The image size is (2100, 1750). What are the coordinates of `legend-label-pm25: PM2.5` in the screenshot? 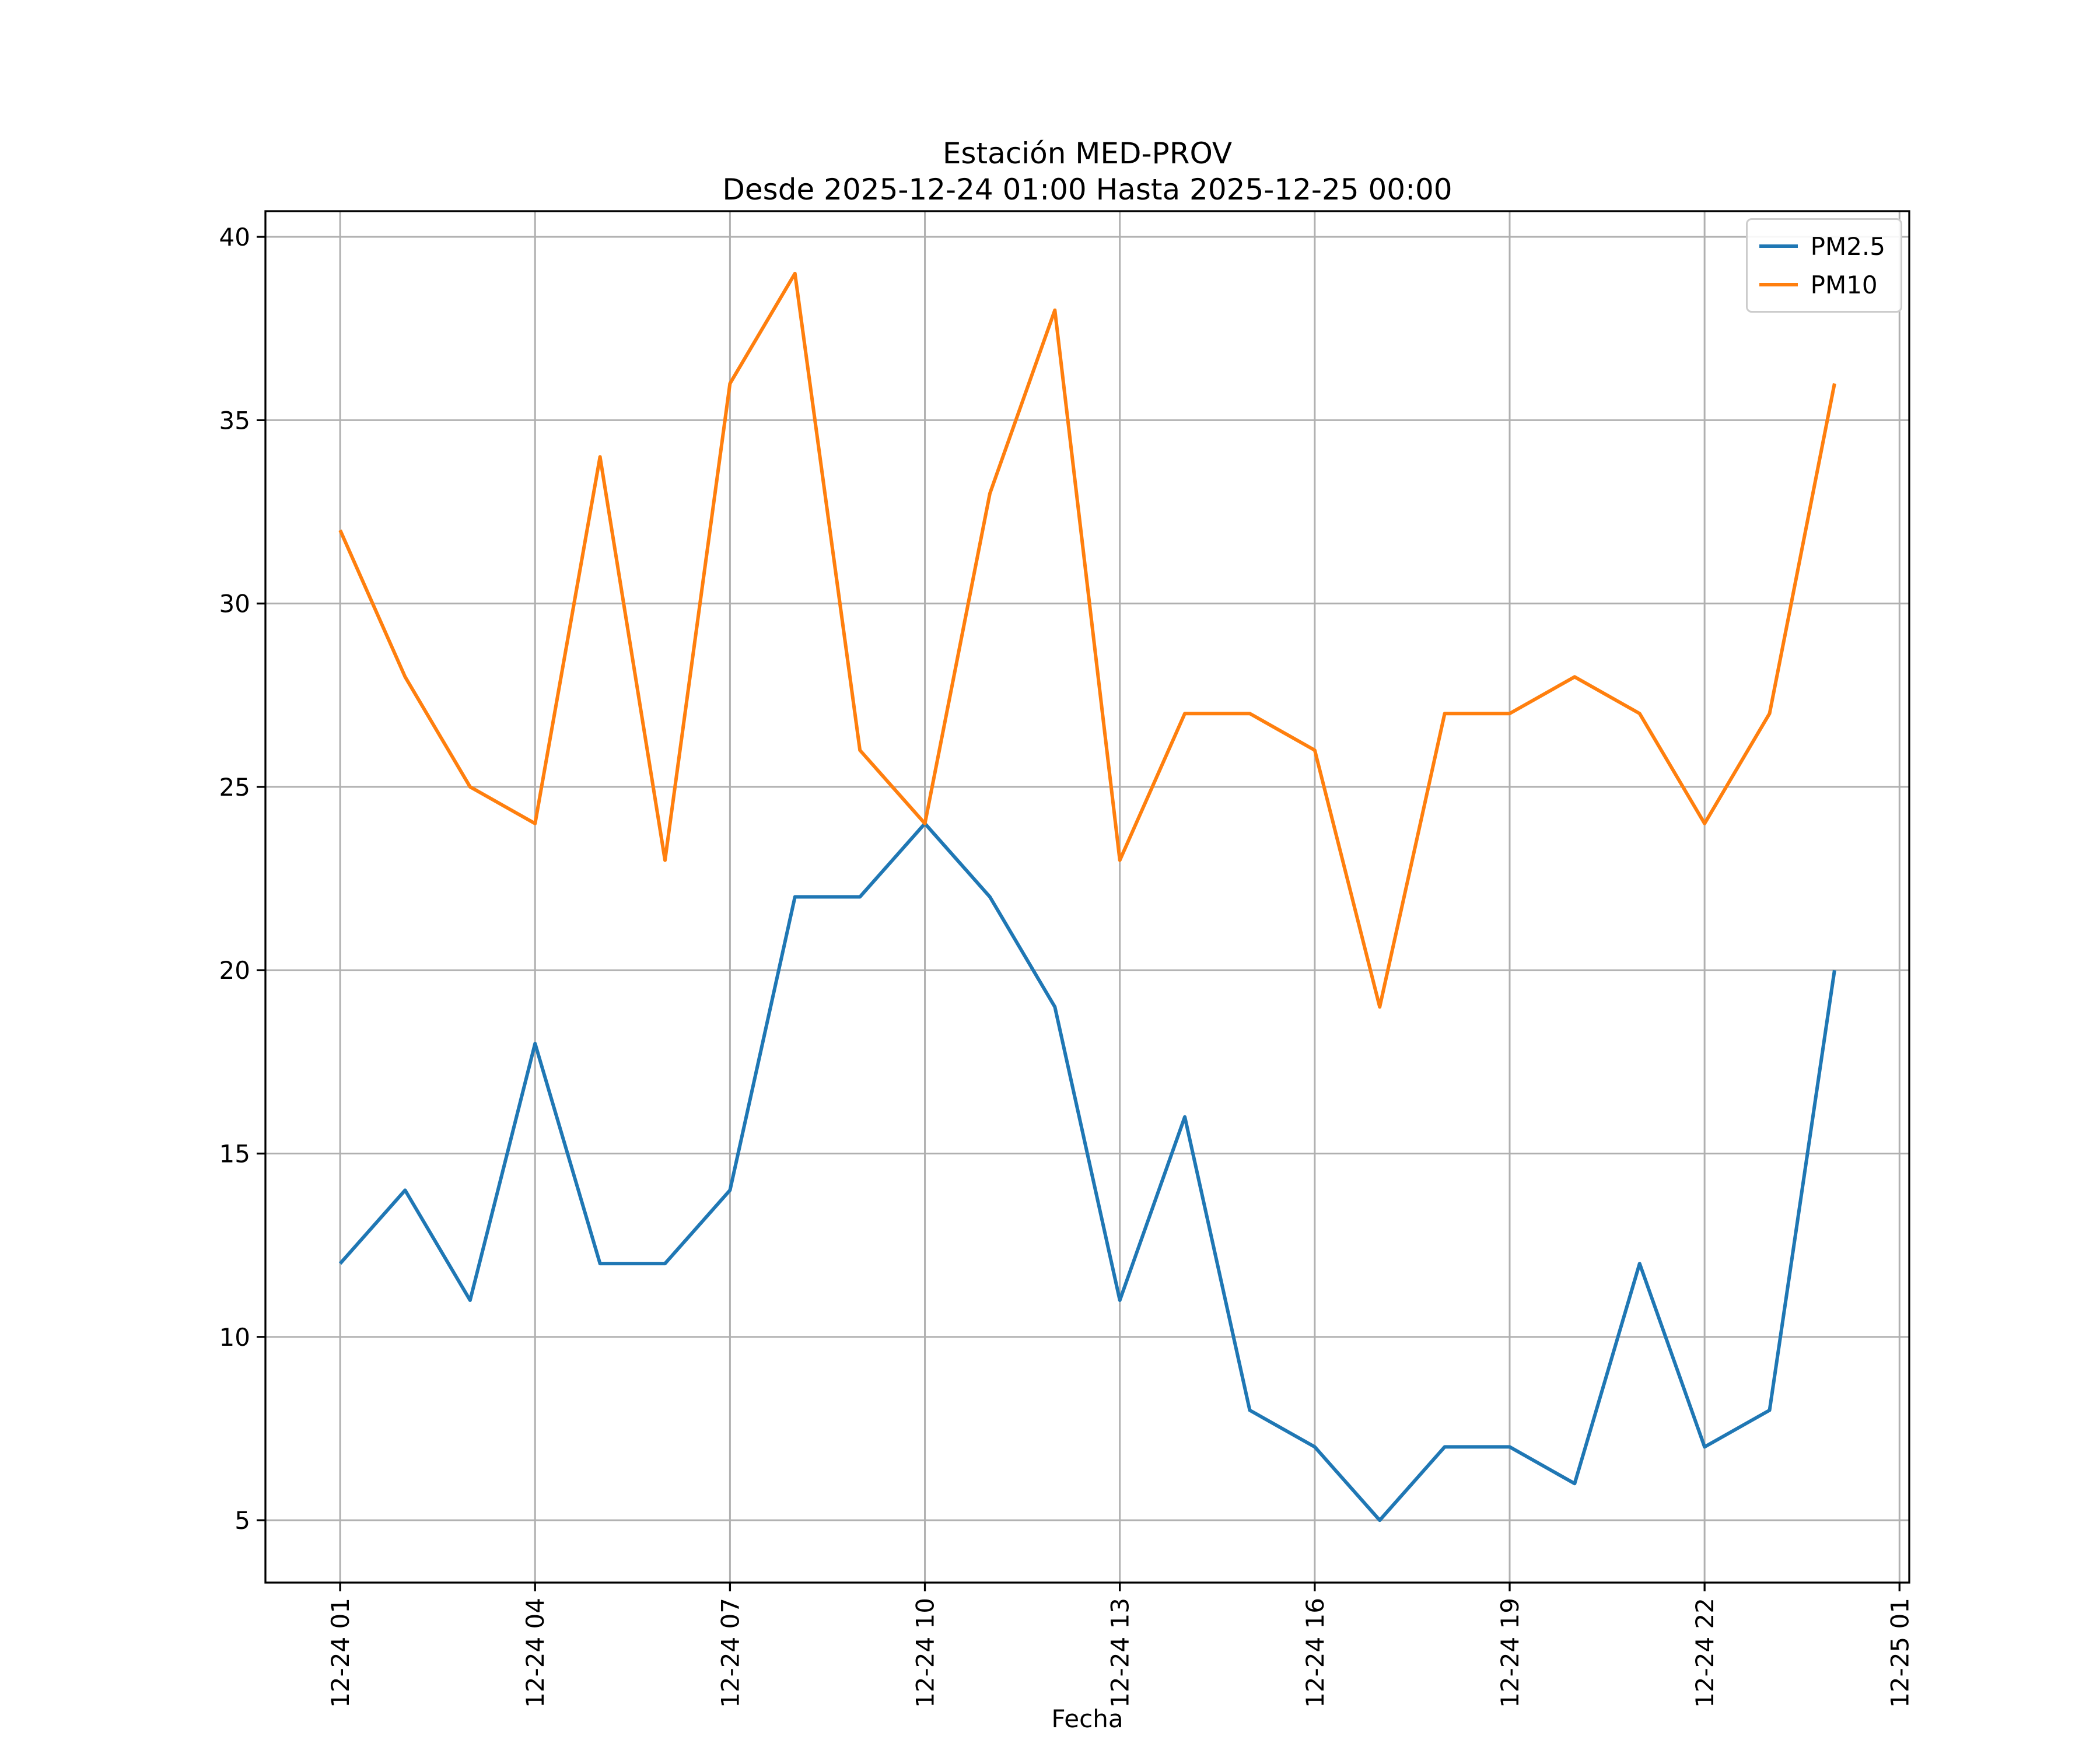 It's located at (1847, 246).